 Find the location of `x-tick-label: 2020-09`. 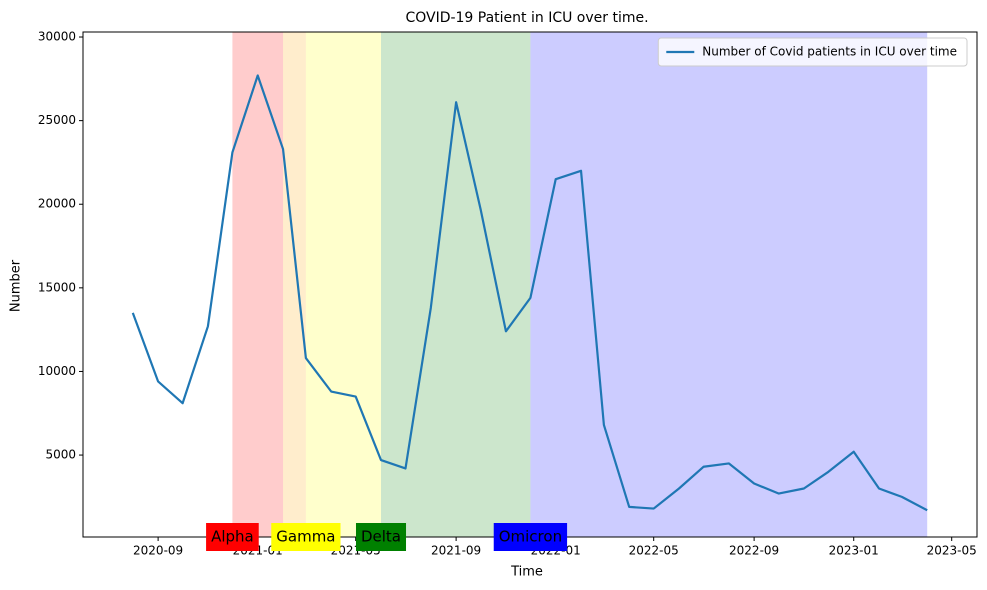

x-tick-label: 2020-09 is located at coordinates (158, 551).